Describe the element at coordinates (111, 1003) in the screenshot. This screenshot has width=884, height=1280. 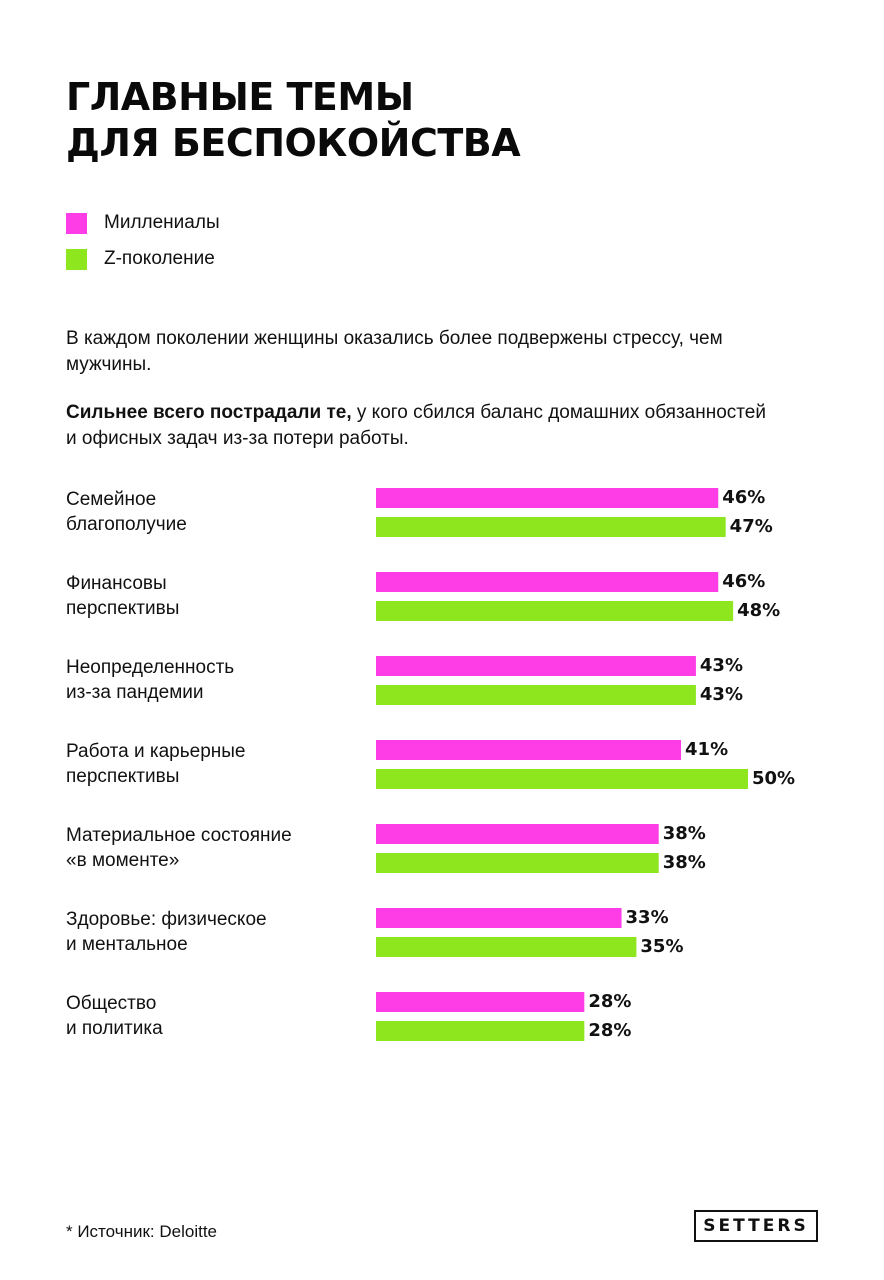
I see `category-label: Общество` at that location.